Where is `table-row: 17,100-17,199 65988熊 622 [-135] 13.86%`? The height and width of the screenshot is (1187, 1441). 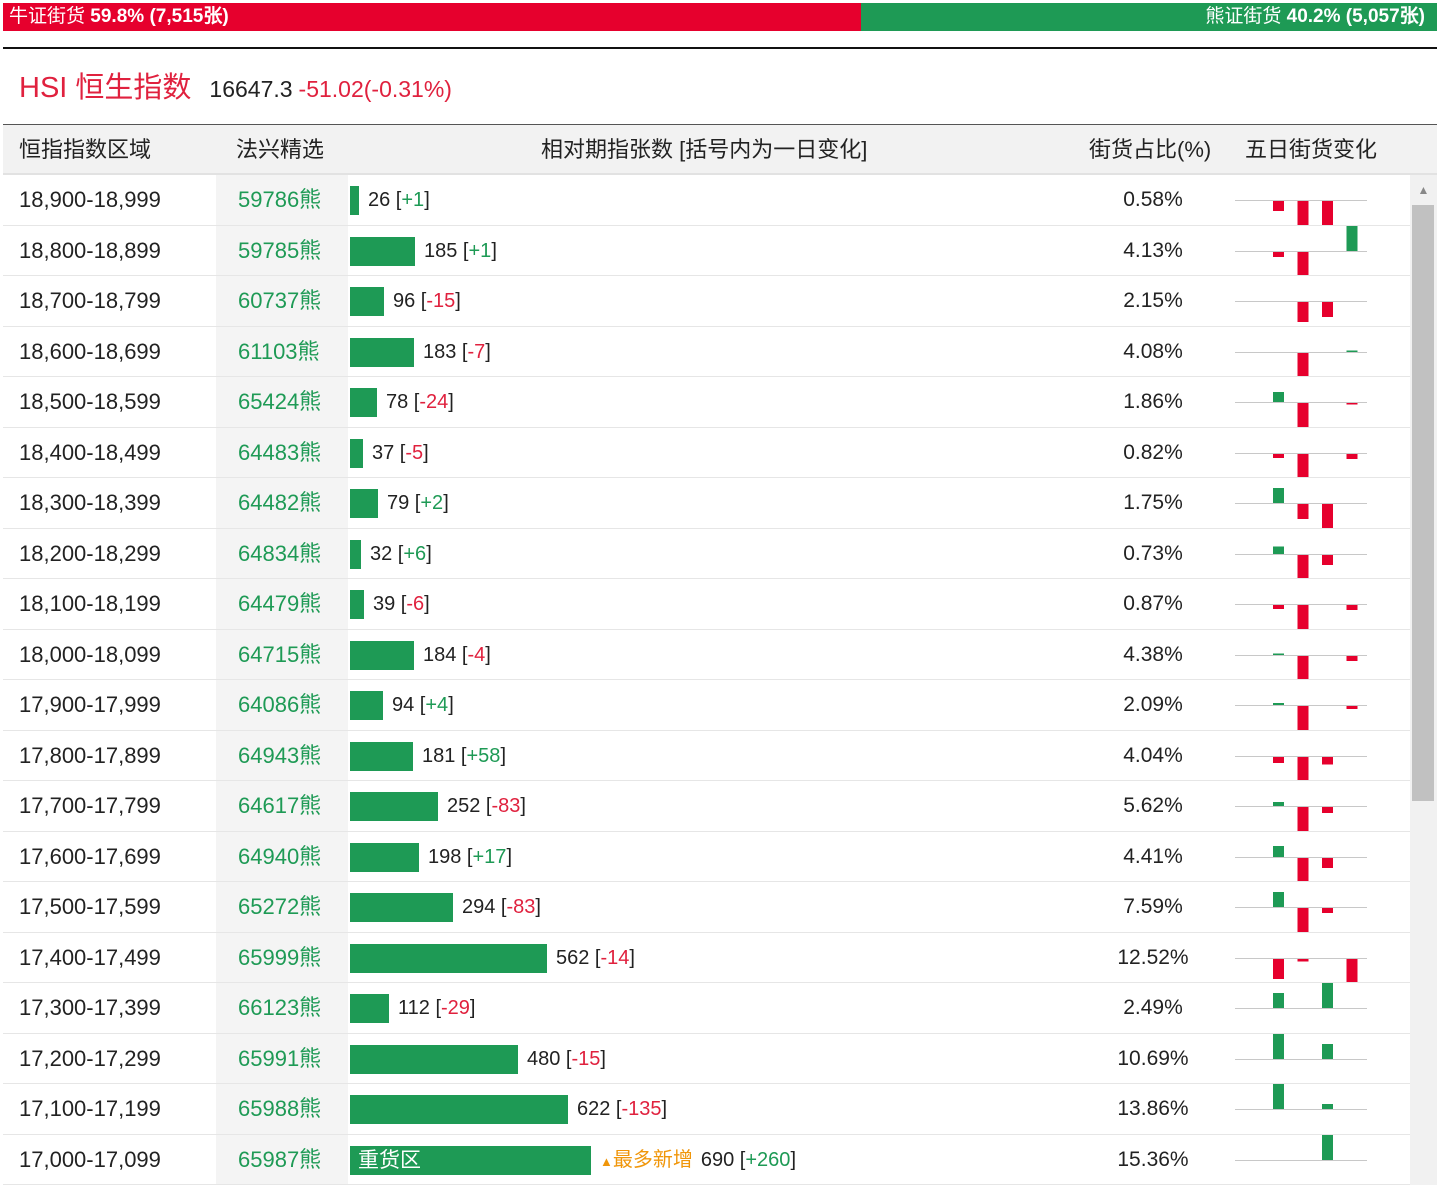
table-row: 17,100-17,199 65988熊 622 [-135] 13.86% is located at coordinates (706, 1109).